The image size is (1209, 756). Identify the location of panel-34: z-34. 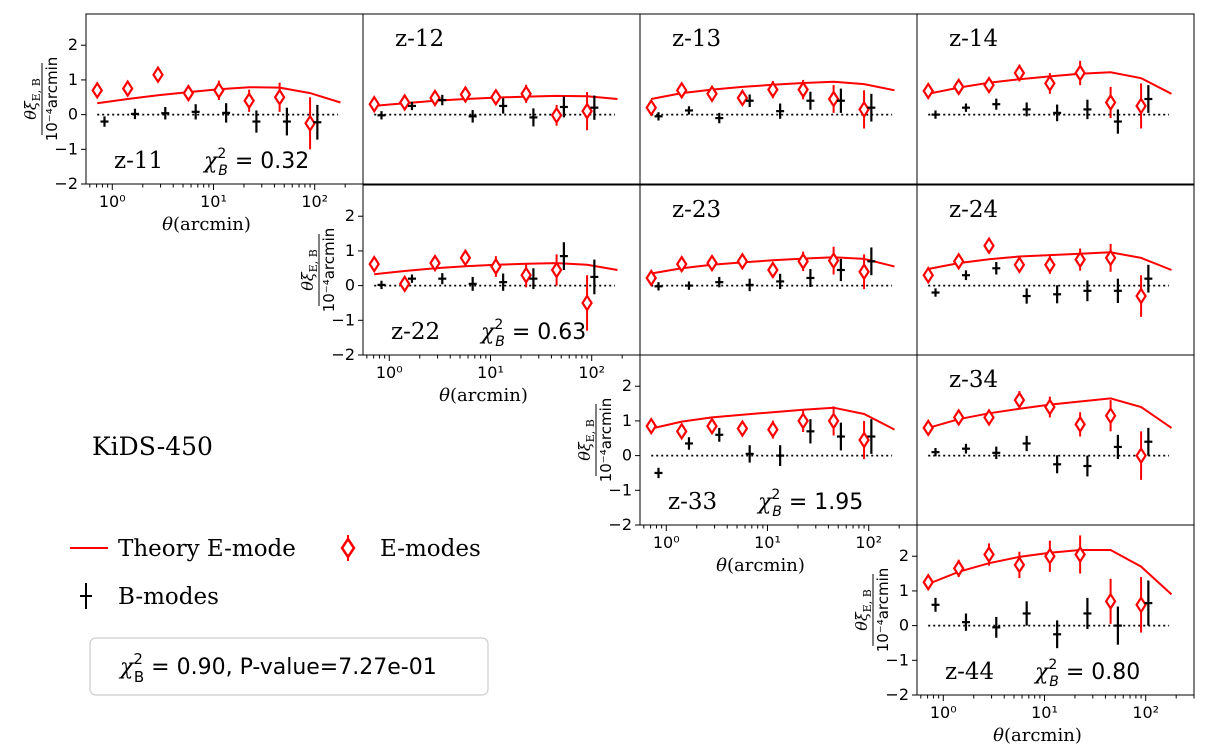
(1055, 440).